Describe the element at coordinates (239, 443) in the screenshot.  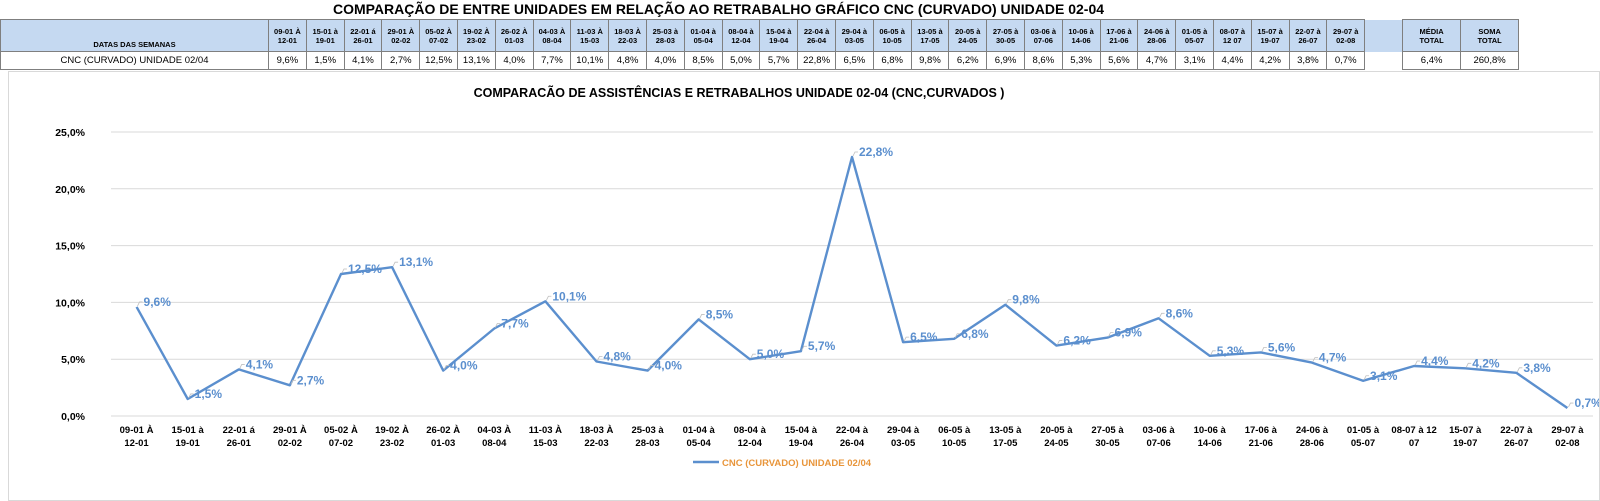
I see `x-tick-label: 26-01` at that location.